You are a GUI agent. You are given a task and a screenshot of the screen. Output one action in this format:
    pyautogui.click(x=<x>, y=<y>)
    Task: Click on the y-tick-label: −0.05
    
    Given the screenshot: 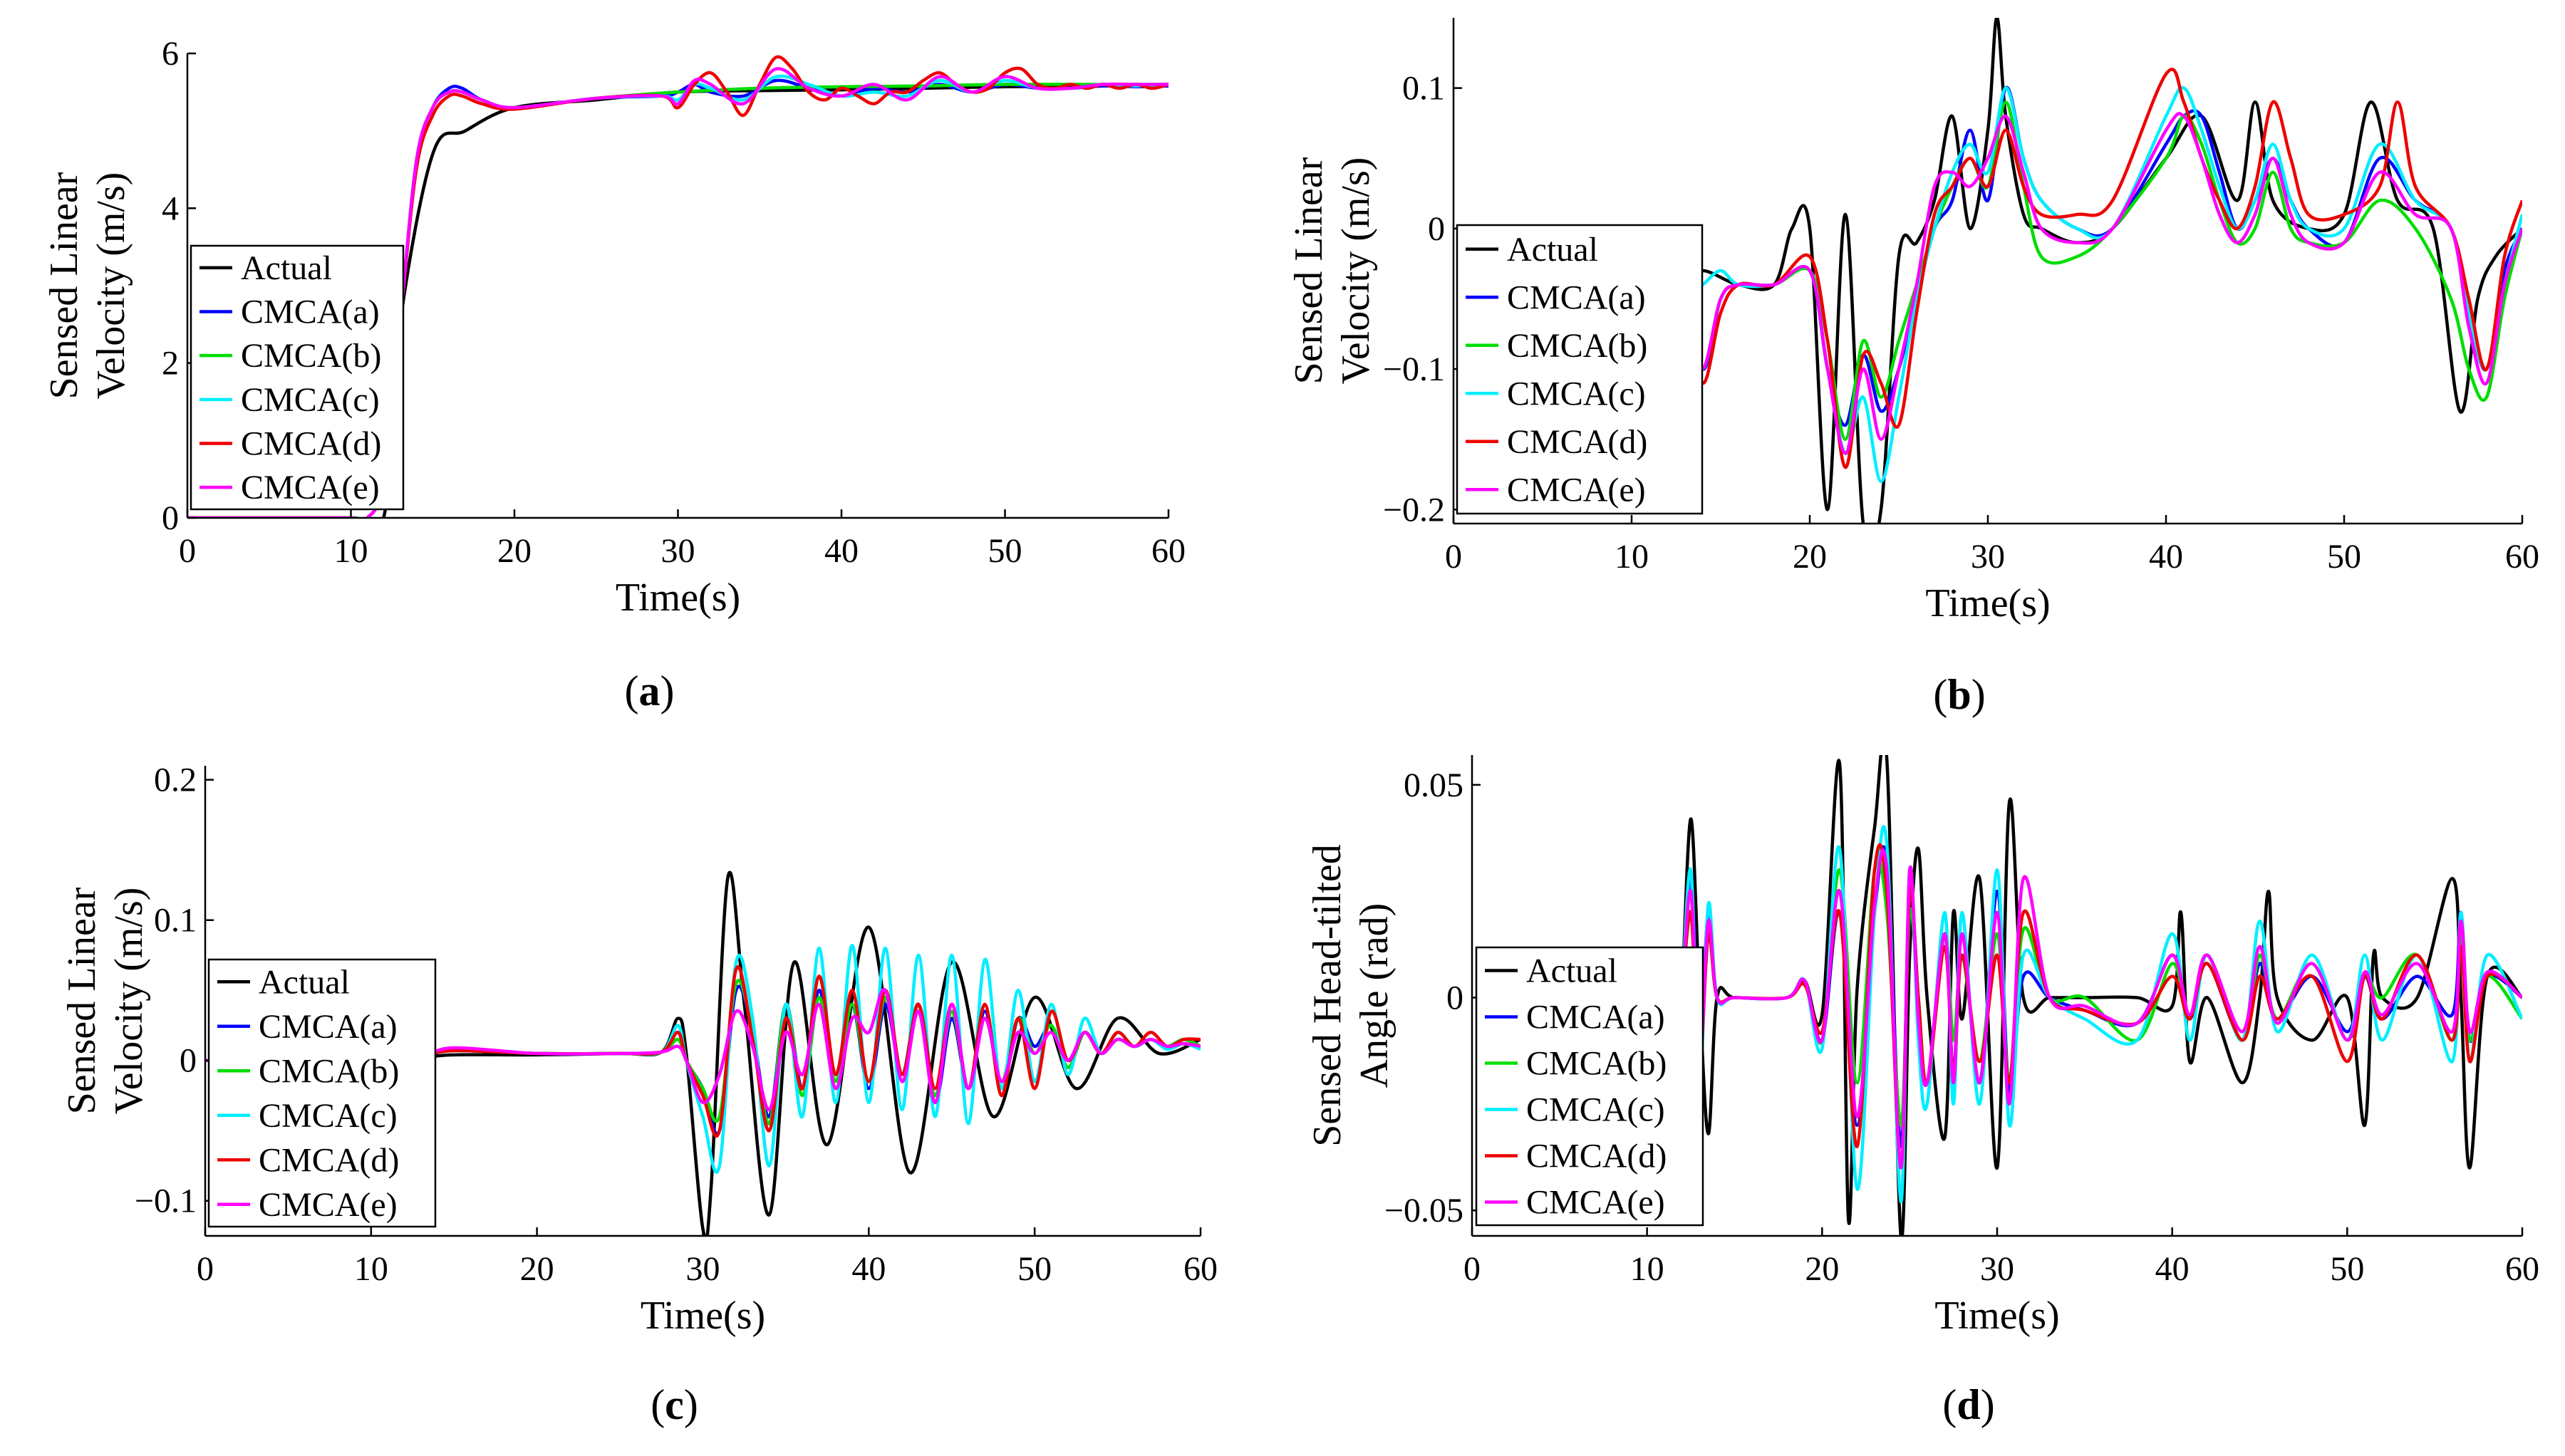 What is the action you would take?
    pyautogui.click(x=1423, y=1210)
    